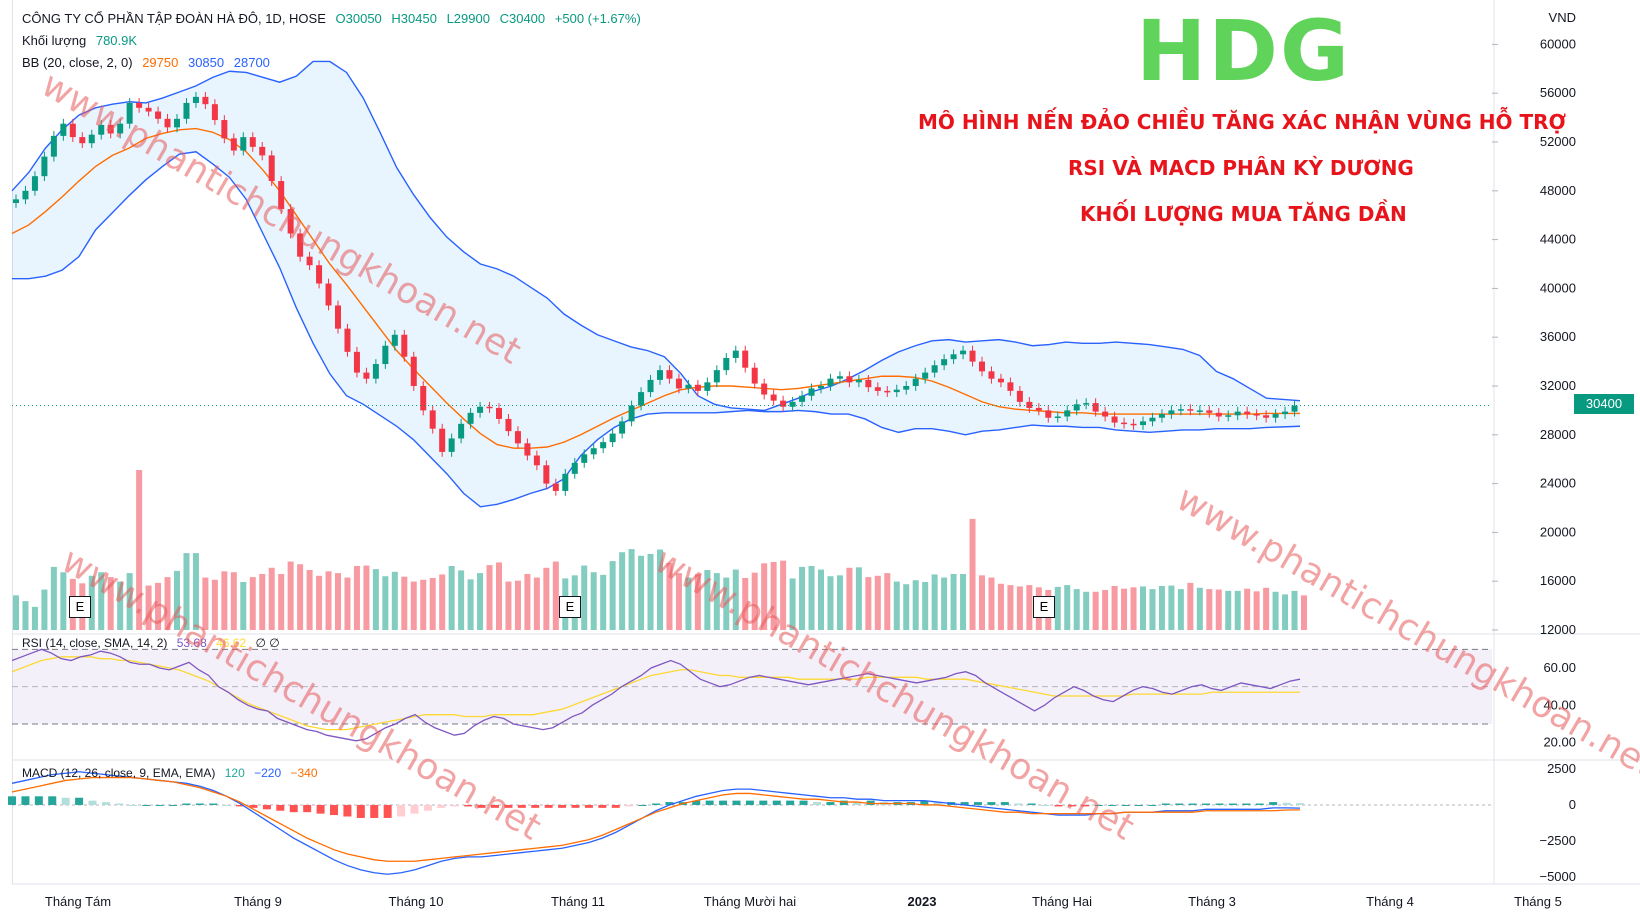  I want to click on time-tick-label: Tháng 4, so click(1390, 901).